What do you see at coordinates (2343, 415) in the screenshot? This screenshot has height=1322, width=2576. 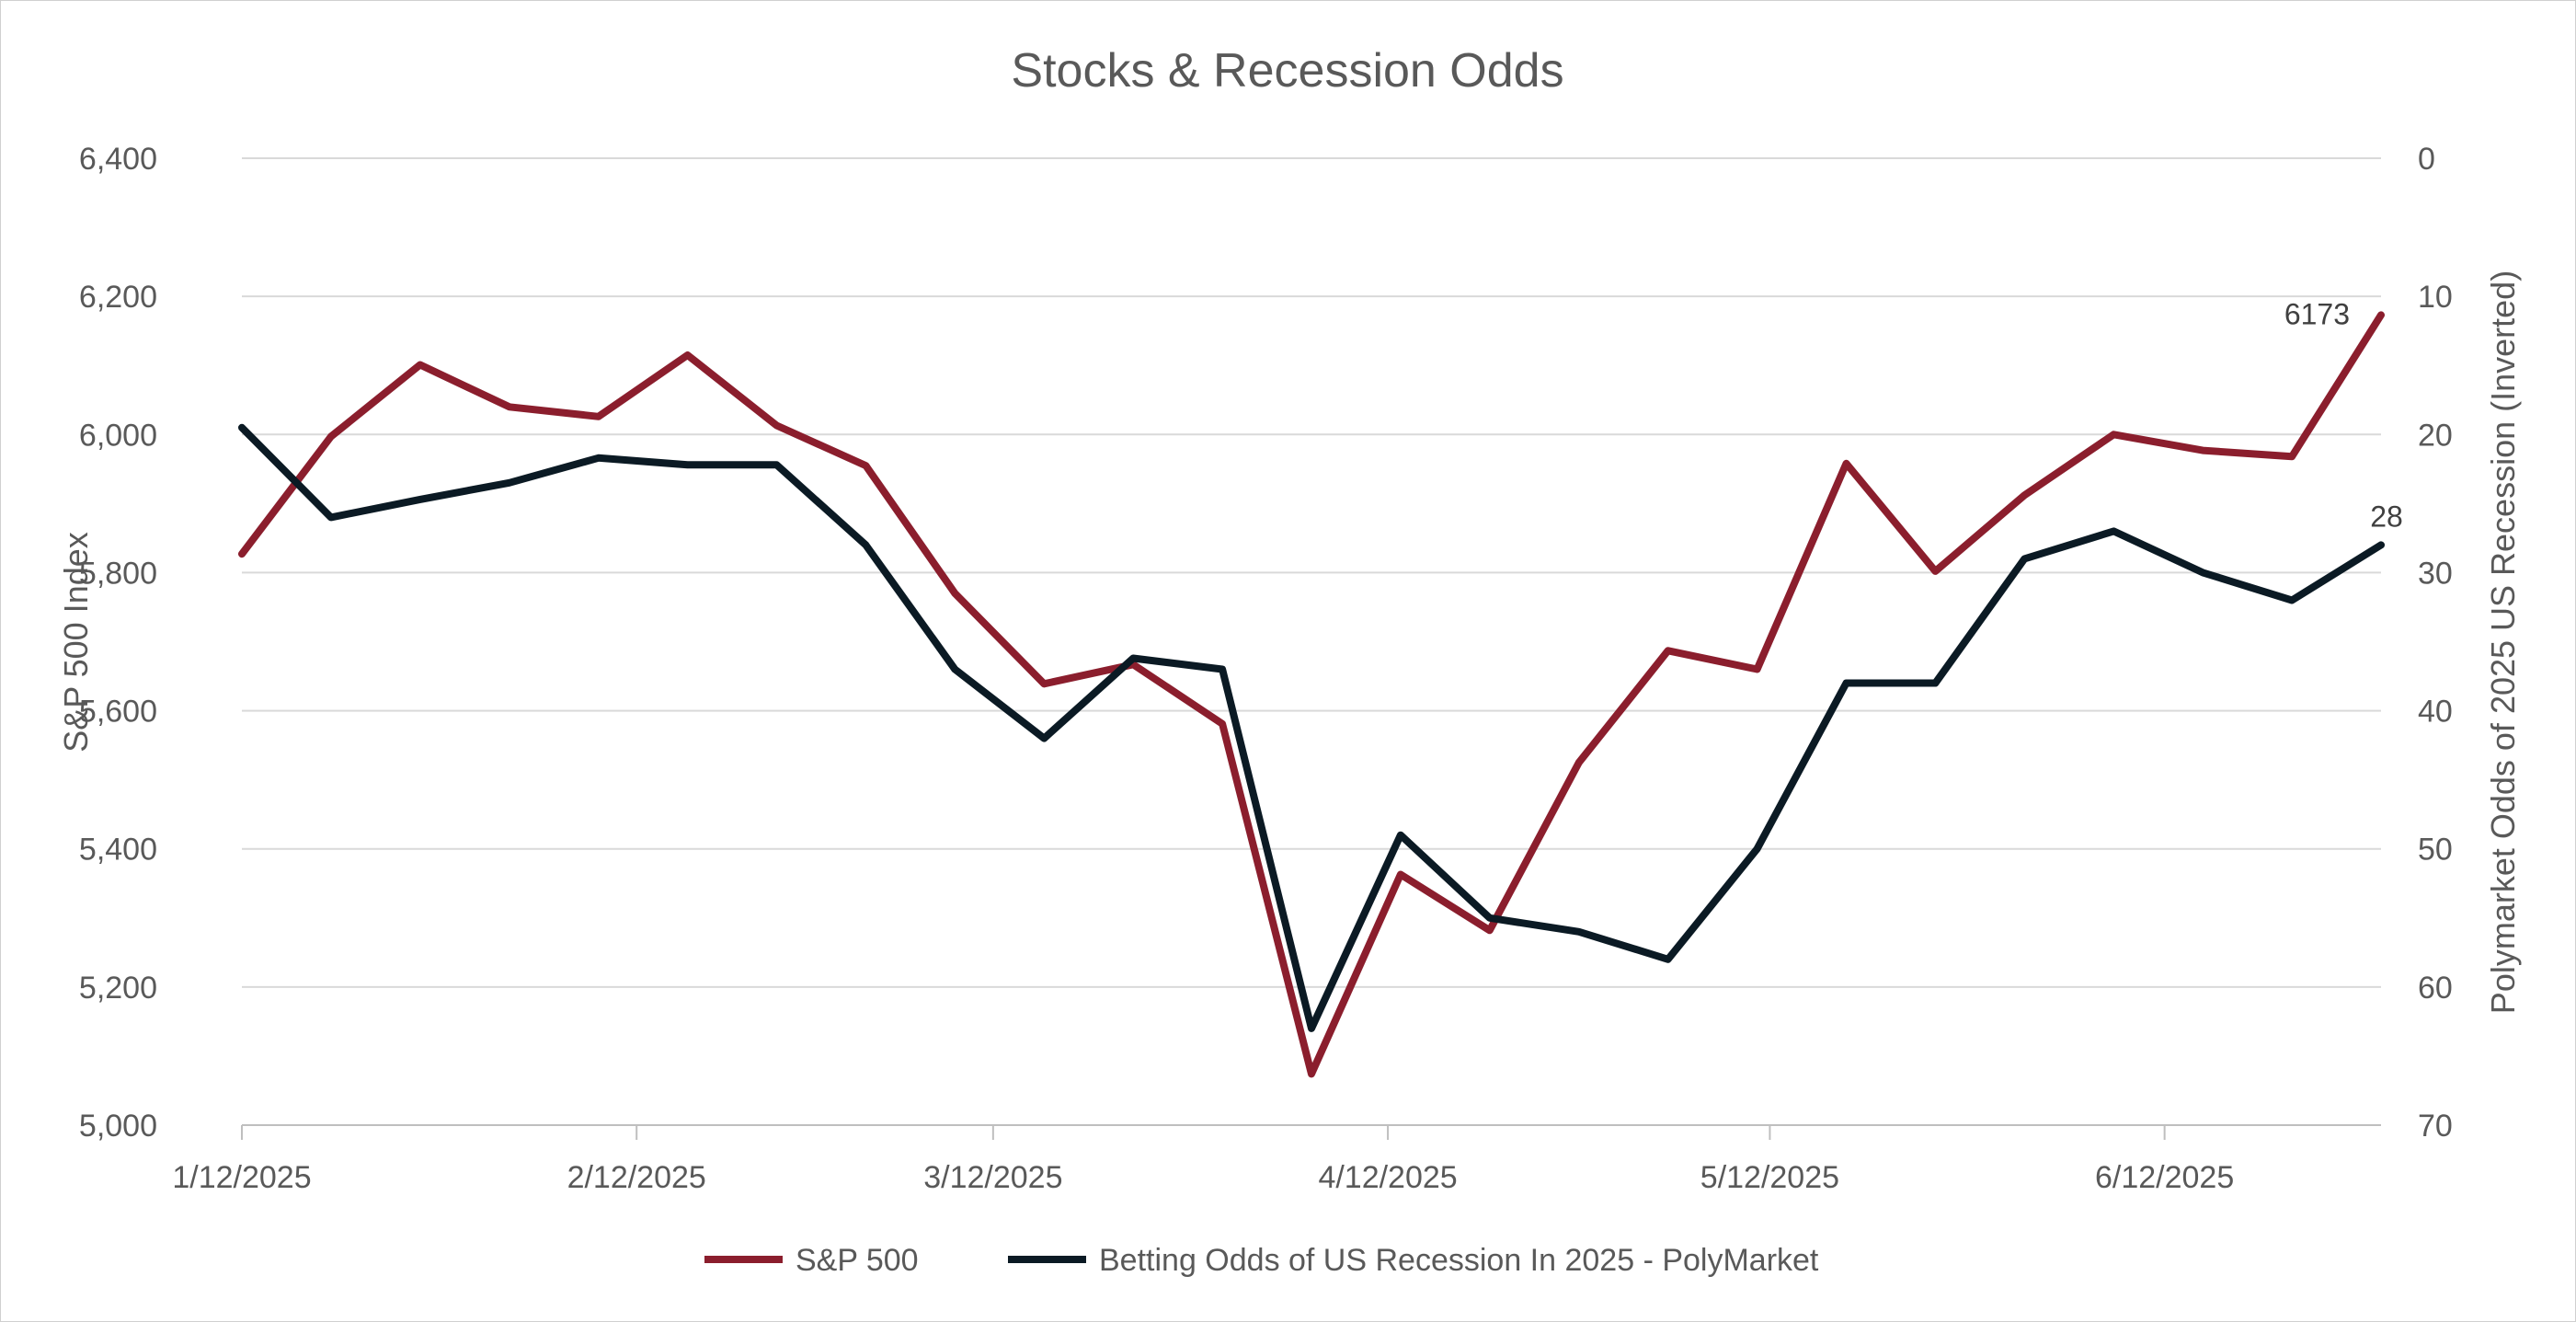 I see `annotations: 6173 28` at bounding box center [2343, 415].